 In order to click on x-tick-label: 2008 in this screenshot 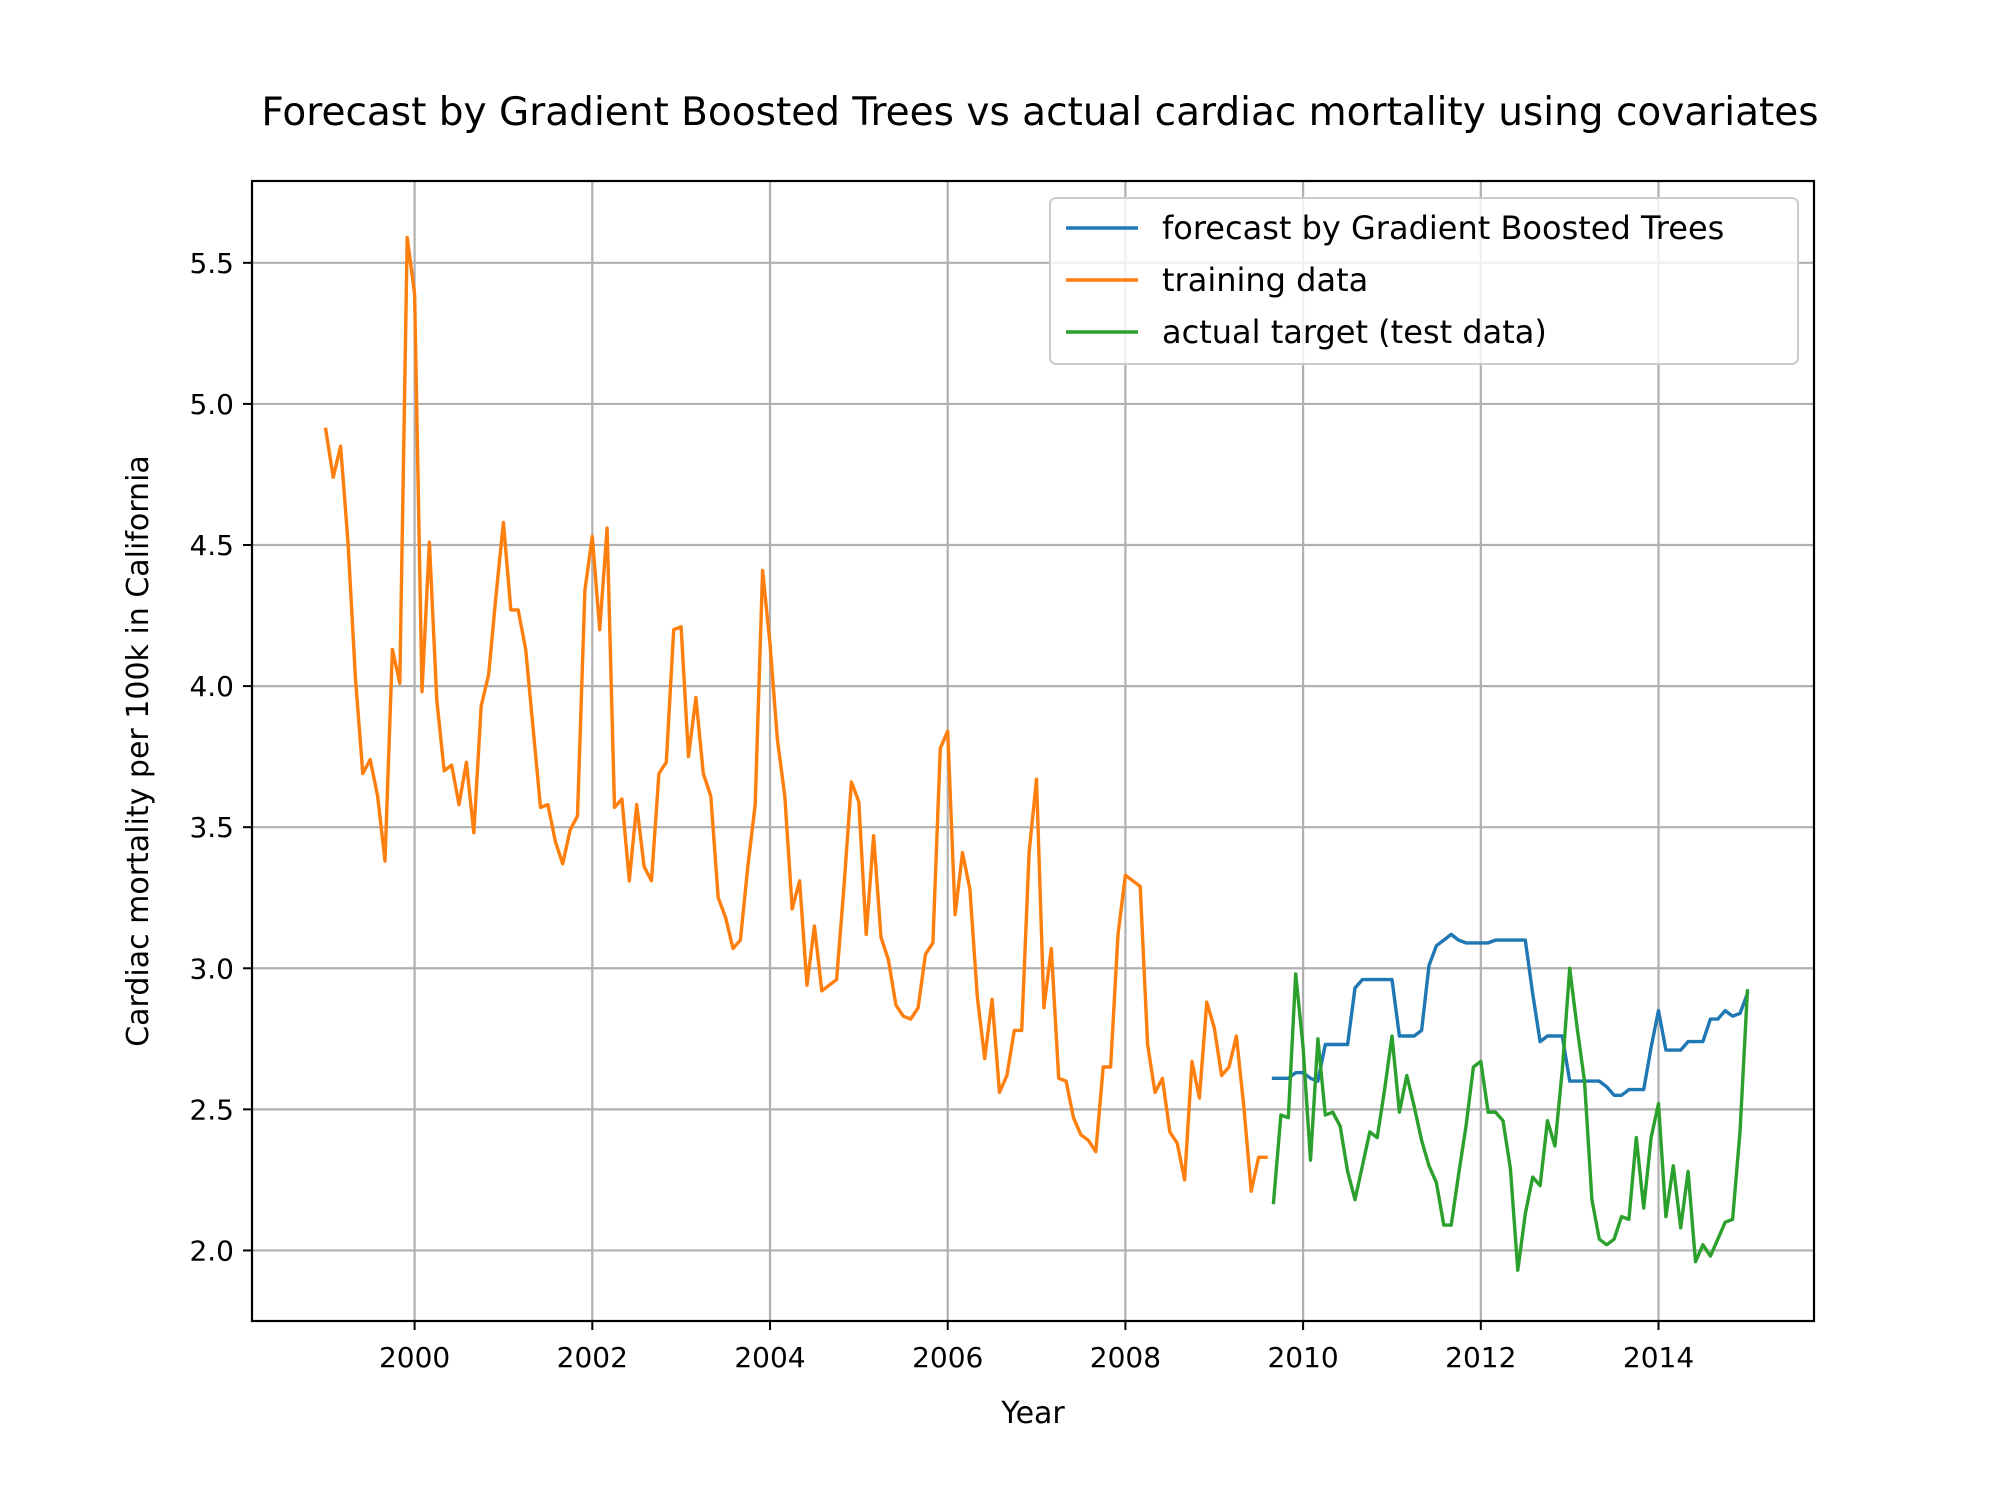, I will do `click(1125, 1357)`.